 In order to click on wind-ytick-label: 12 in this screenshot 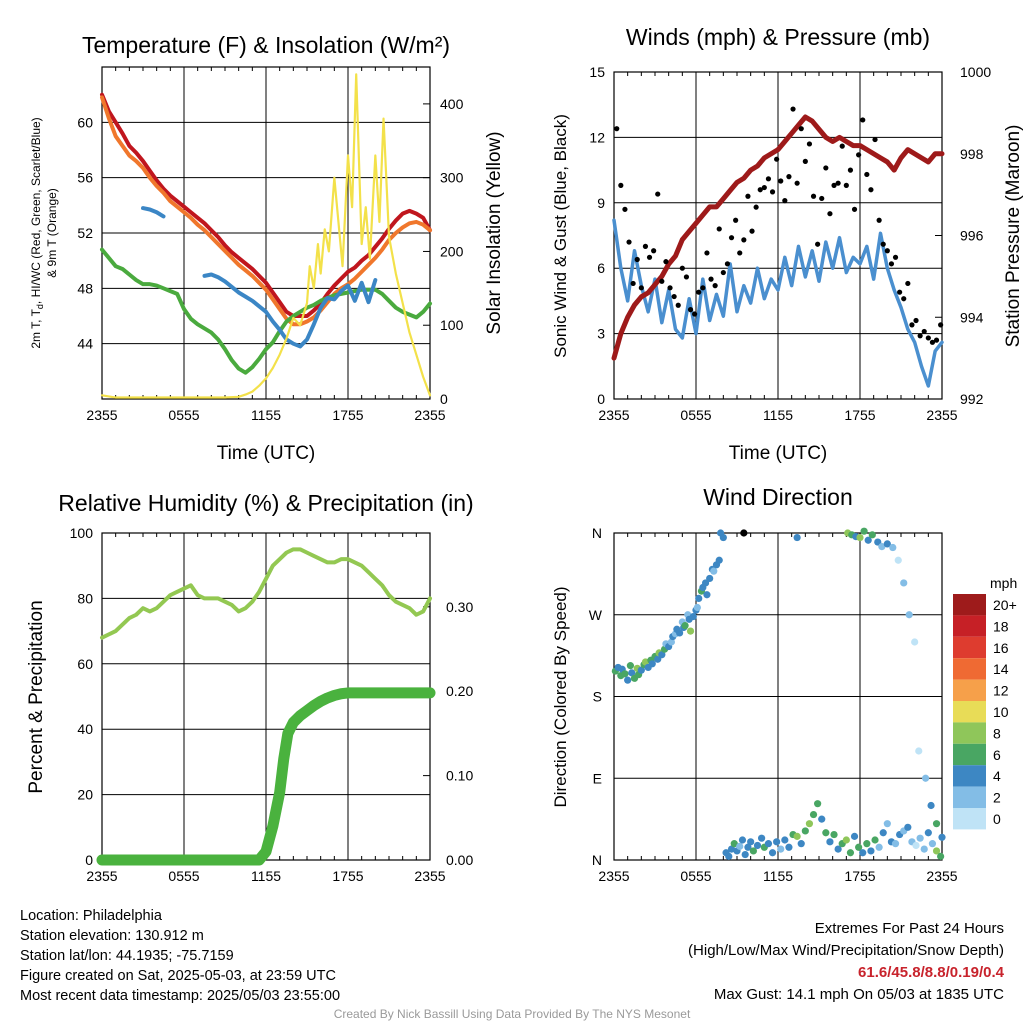, I will do `click(597, 137)`.